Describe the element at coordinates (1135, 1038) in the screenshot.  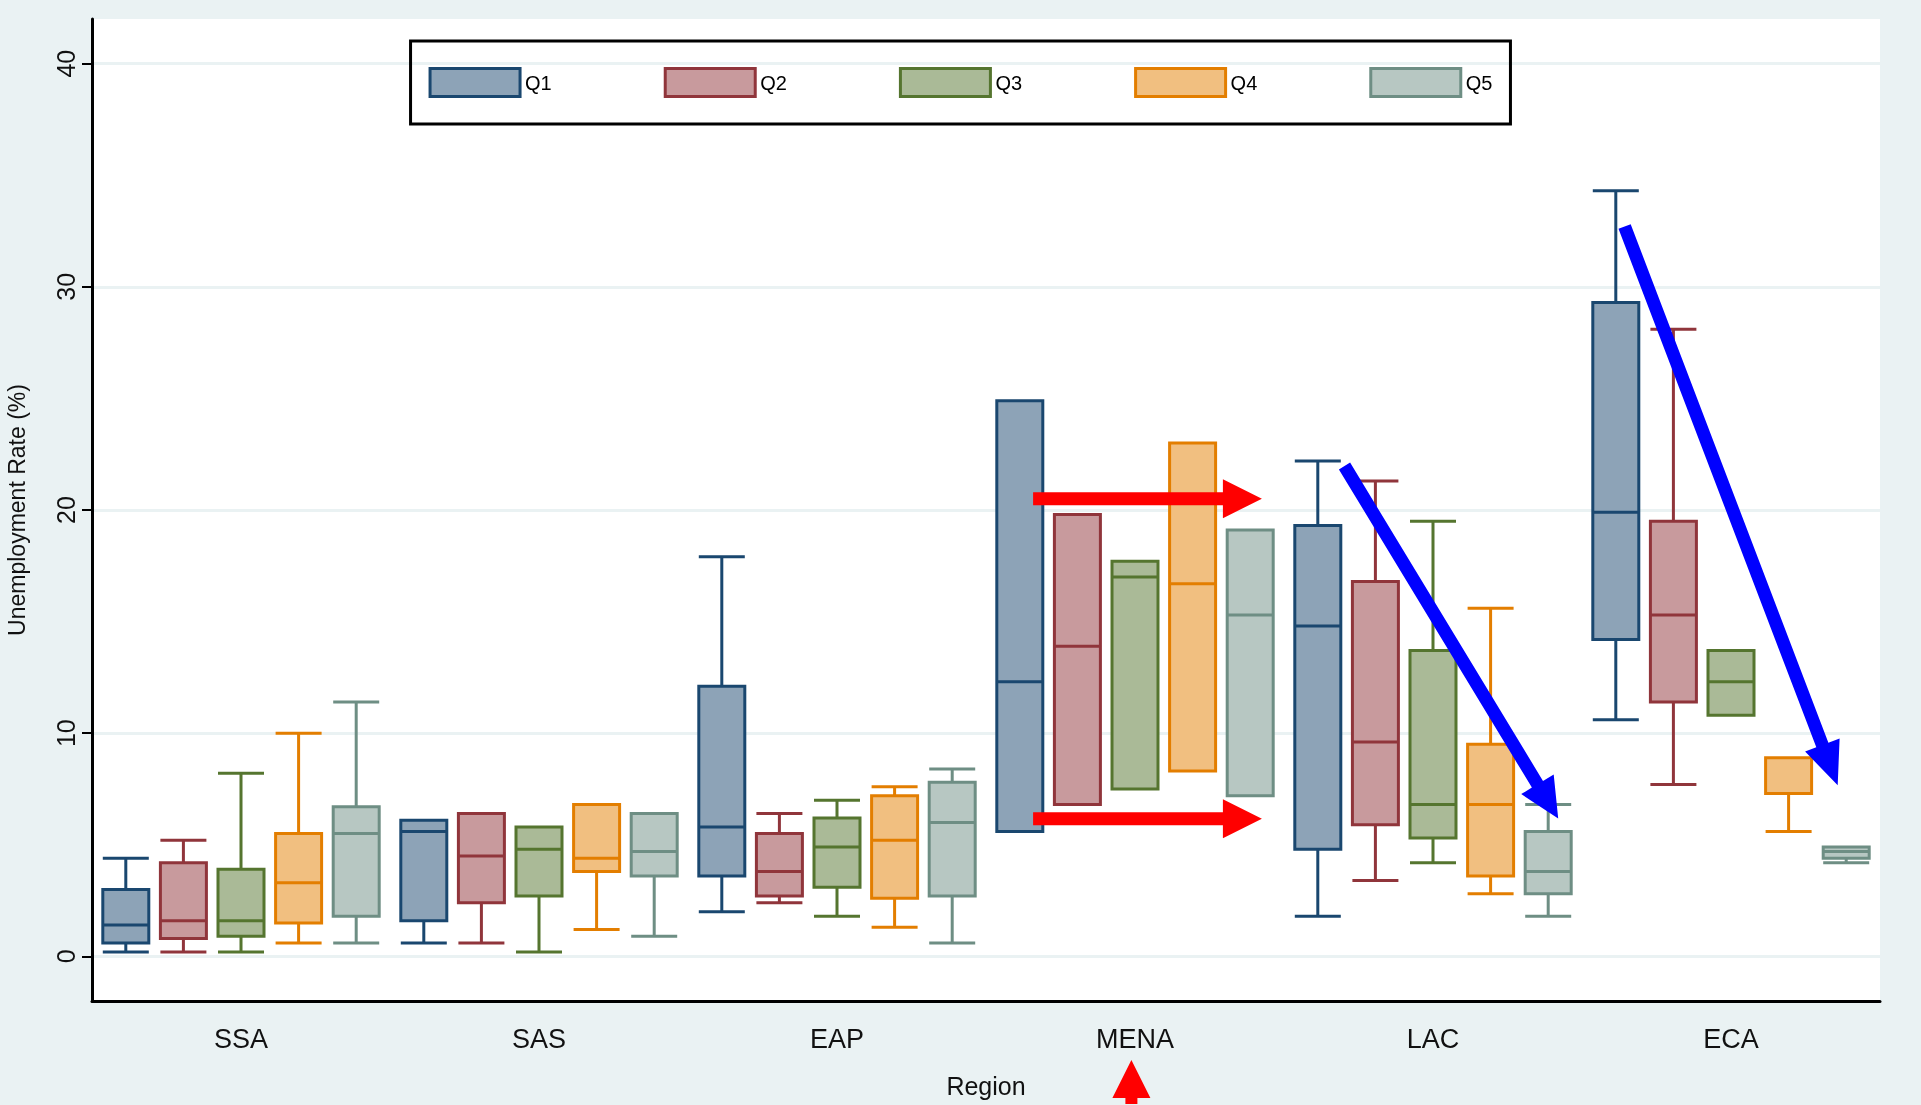
I see `x-tick-label: MENA` at that location.